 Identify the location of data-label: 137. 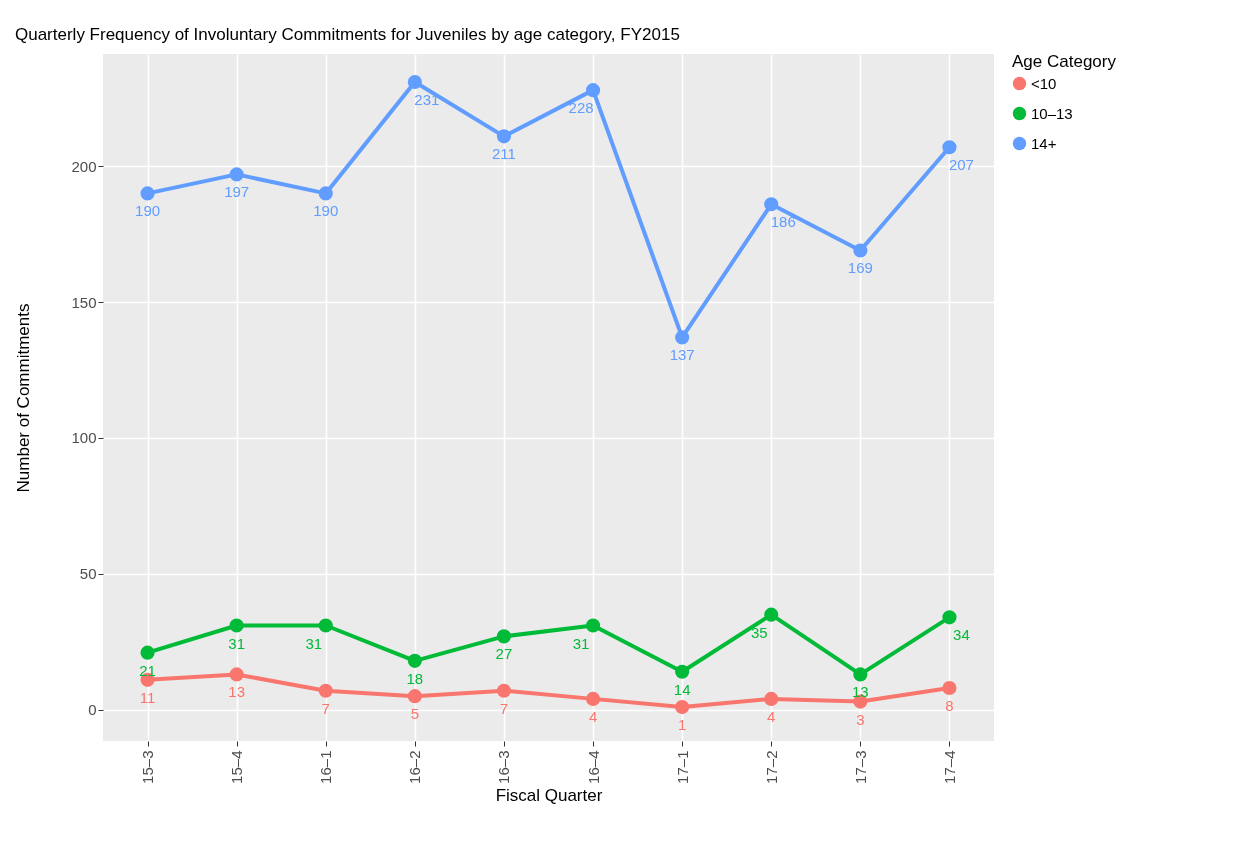
(682, 355).